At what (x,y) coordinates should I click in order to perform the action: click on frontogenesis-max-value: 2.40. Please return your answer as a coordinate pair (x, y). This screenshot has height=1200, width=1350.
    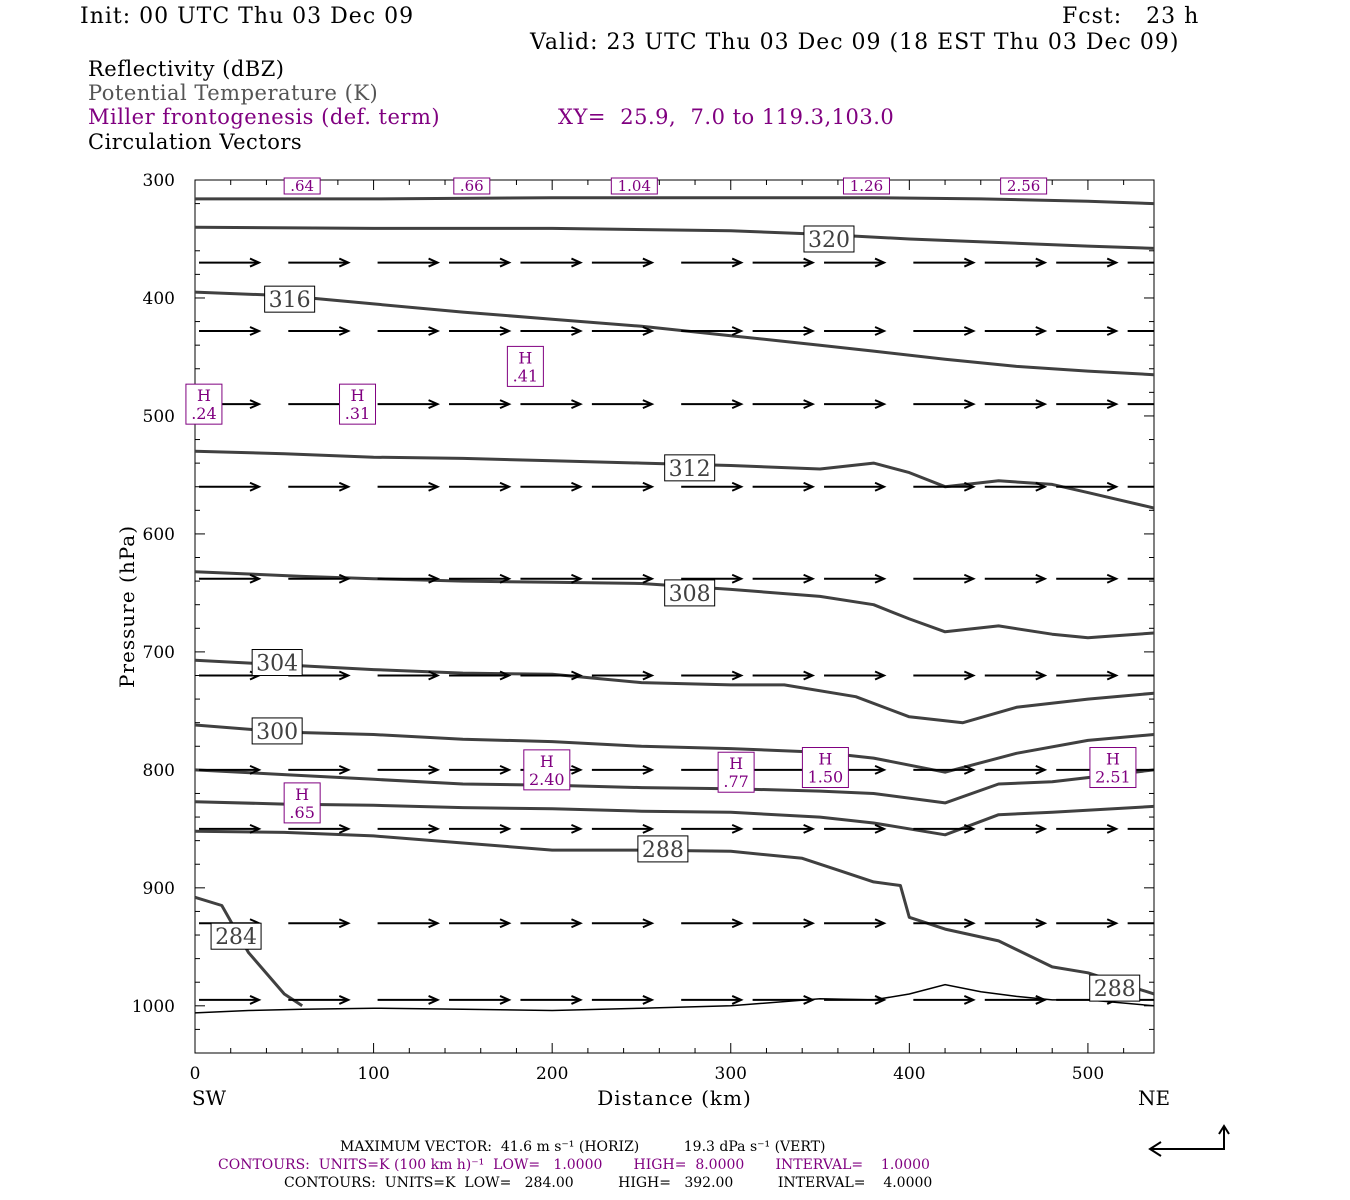
    Looking at the image, I should click on (547, 779).